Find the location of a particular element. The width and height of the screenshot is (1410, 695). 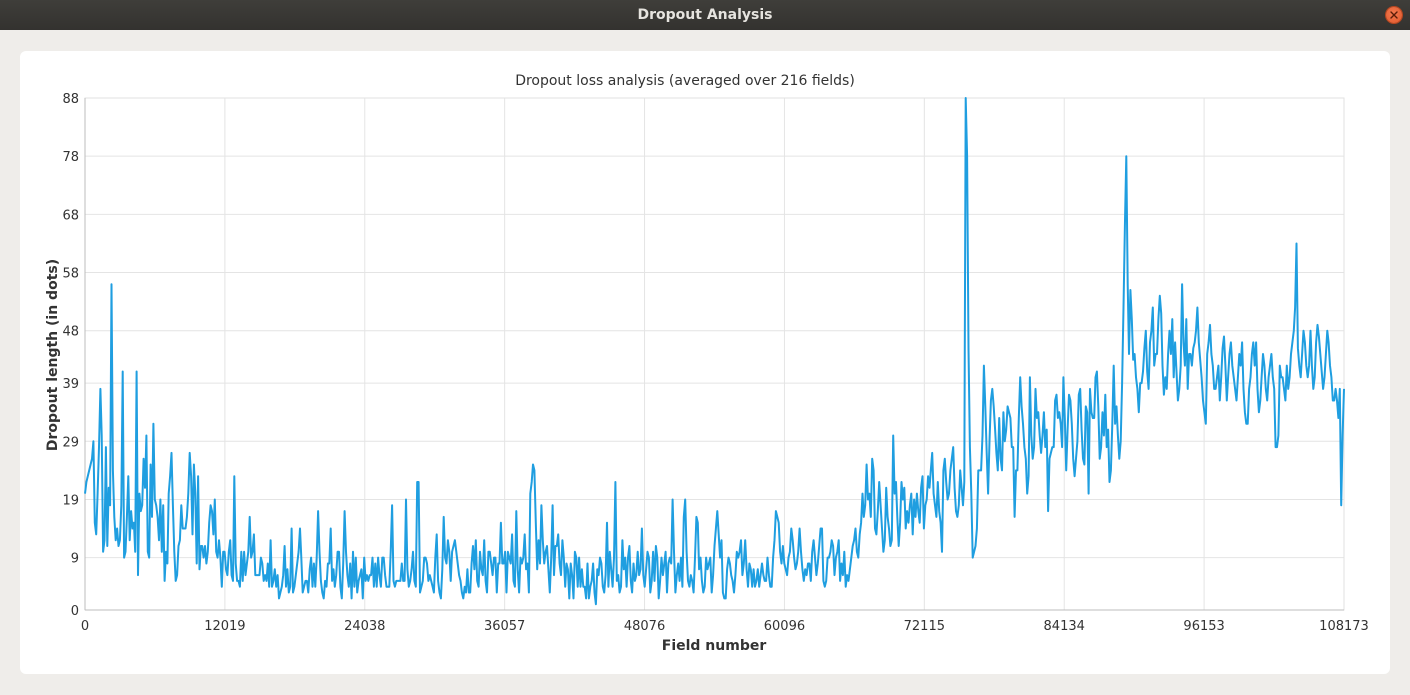

x-tick-label: 108173 is located at coordinates (1344, 626).